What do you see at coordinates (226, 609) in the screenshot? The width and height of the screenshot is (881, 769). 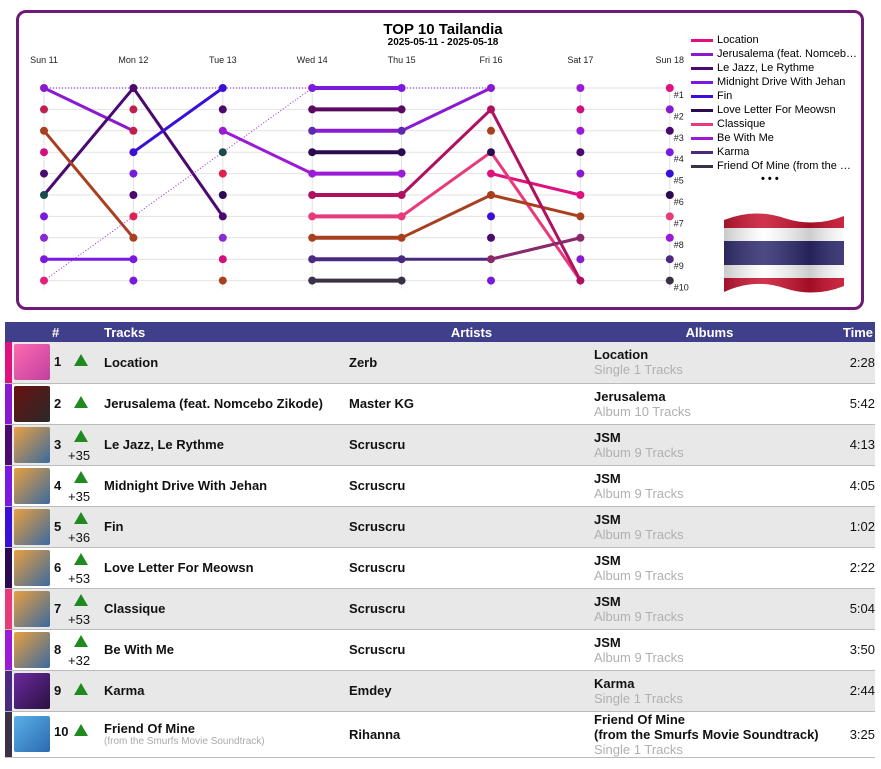 I see `track-cell: Classique` at bounding box center [226, 609].